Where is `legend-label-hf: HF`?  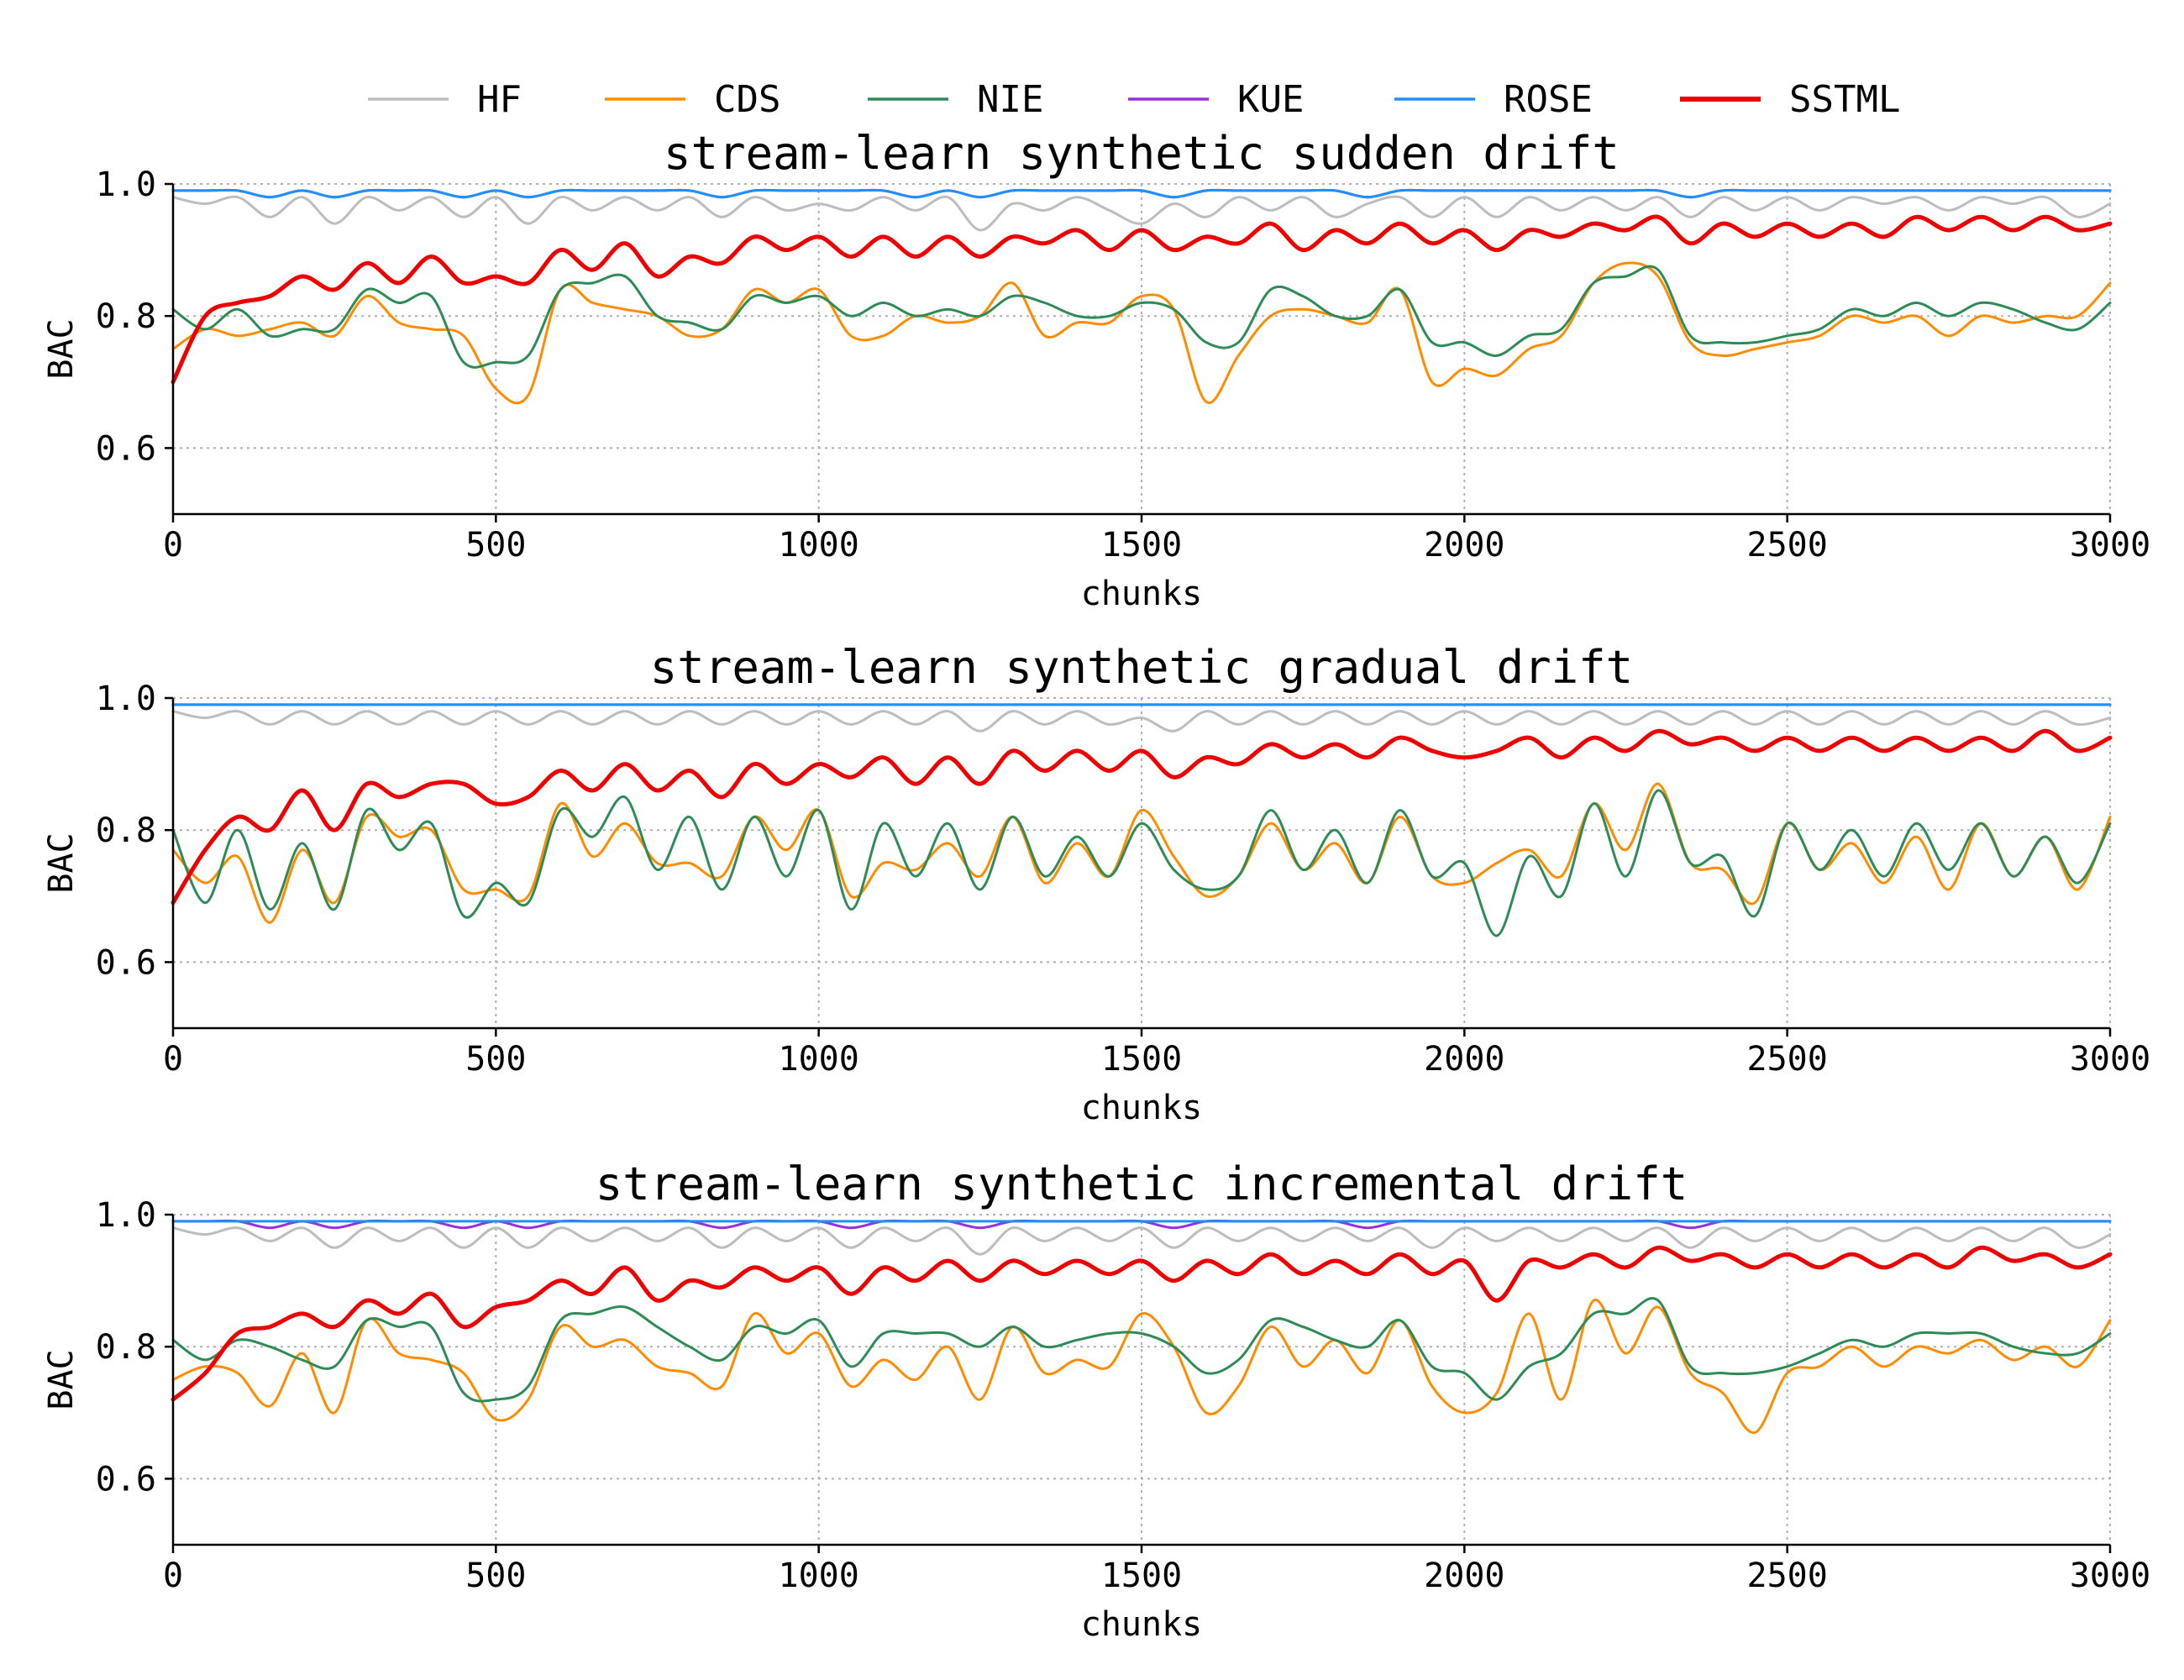
legend-label-hf: HF is located at coordinates (499, 99).